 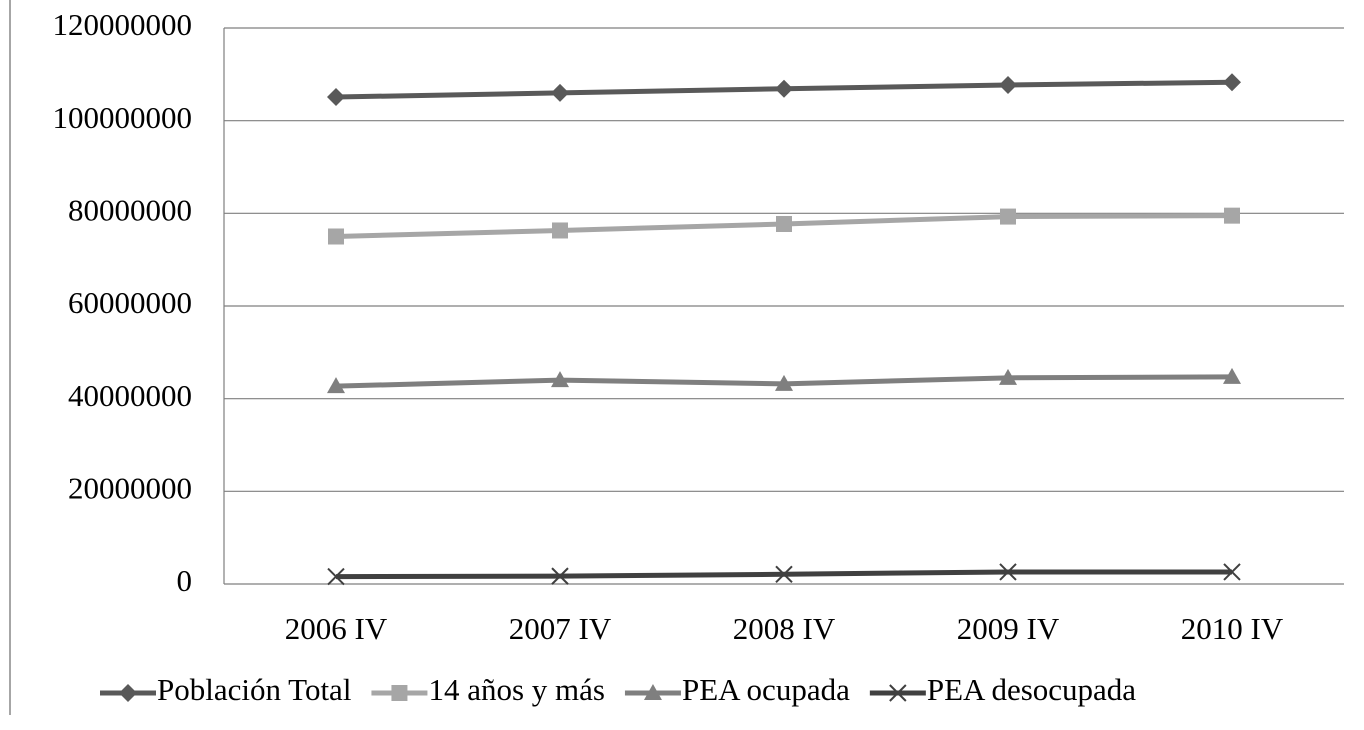 I want to click on x-tick-label: 2010 IV, so click(x=1232, y=628).